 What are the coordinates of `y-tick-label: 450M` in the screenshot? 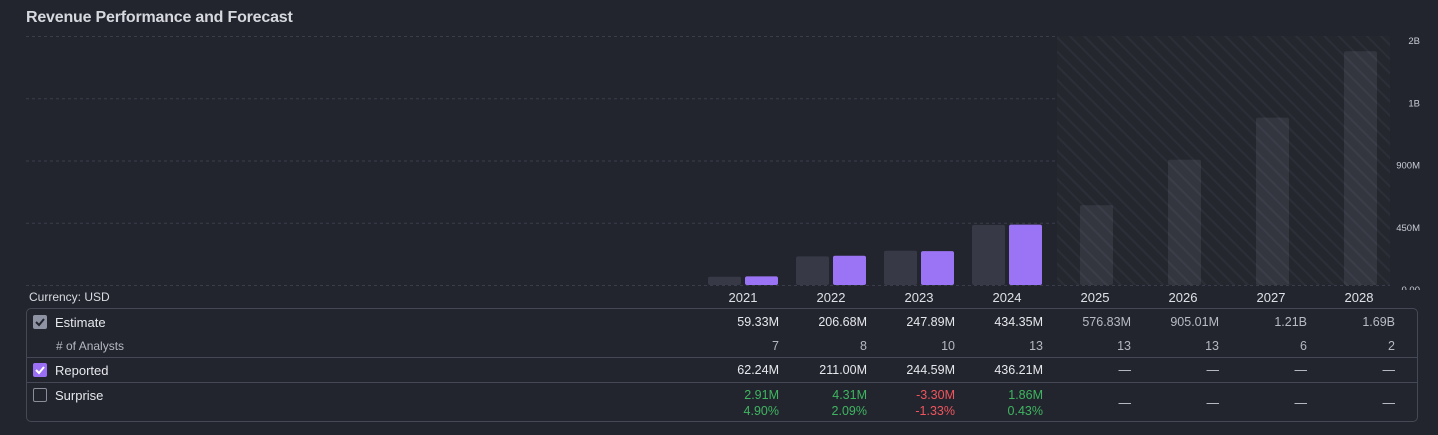 It's located at (1408, 228).